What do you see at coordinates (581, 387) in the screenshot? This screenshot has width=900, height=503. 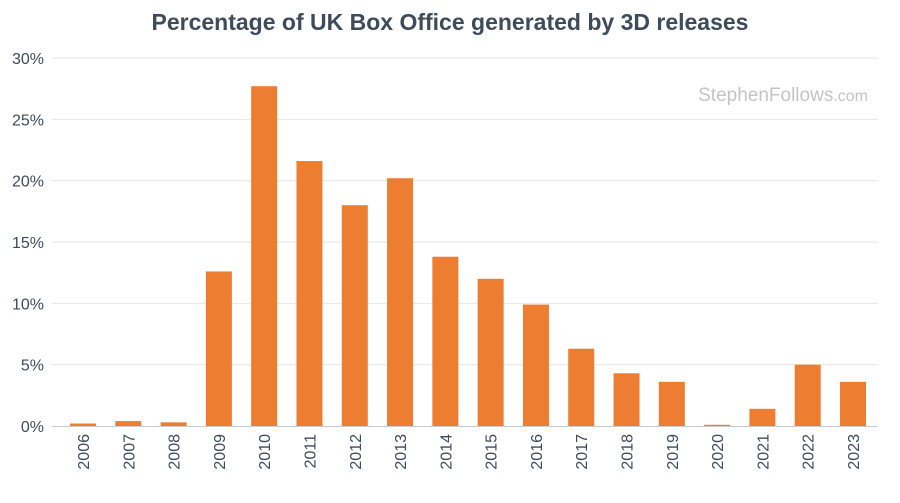 I see `bar-2017` at bounding box center [581, 387].